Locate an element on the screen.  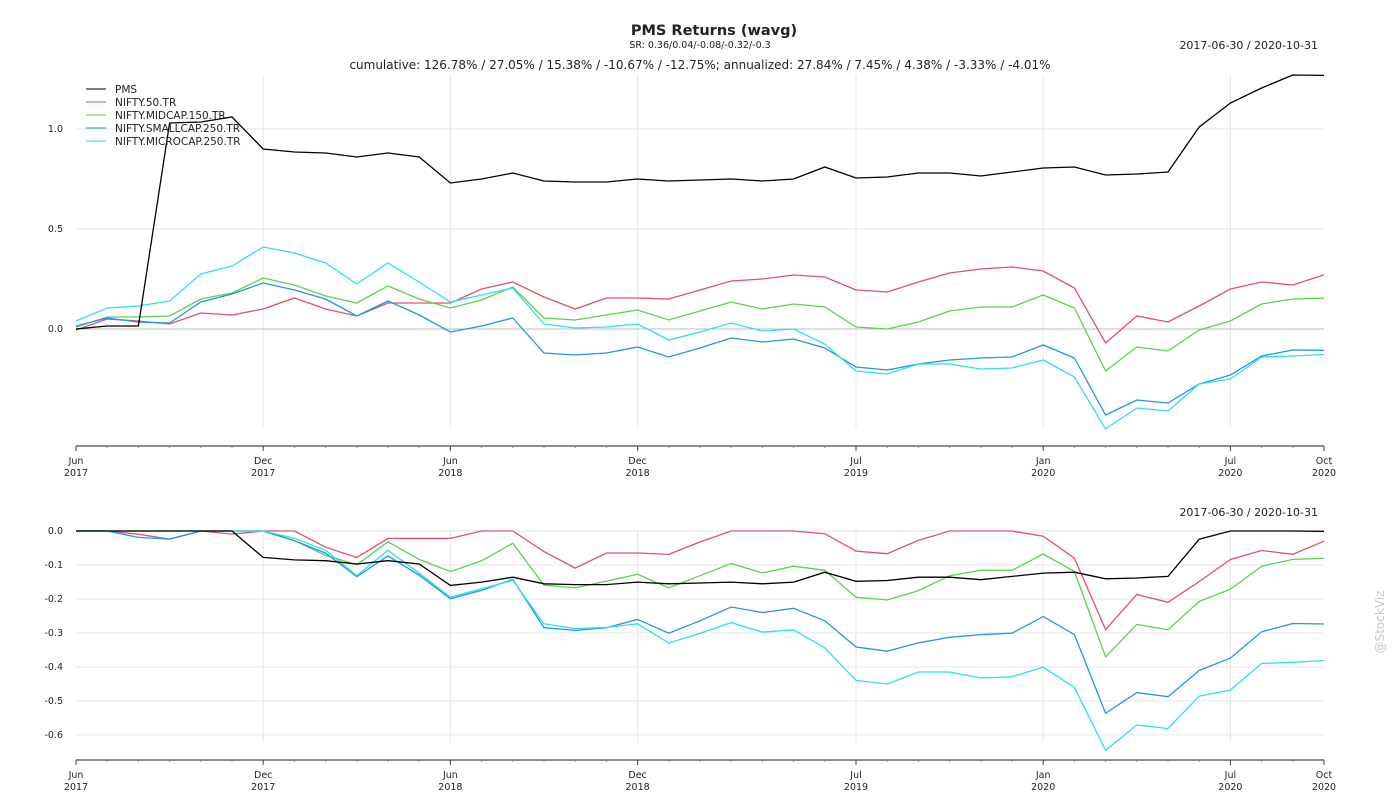
series-line-nifty-smallcap-250-tr is located at coordinates (700, 349).